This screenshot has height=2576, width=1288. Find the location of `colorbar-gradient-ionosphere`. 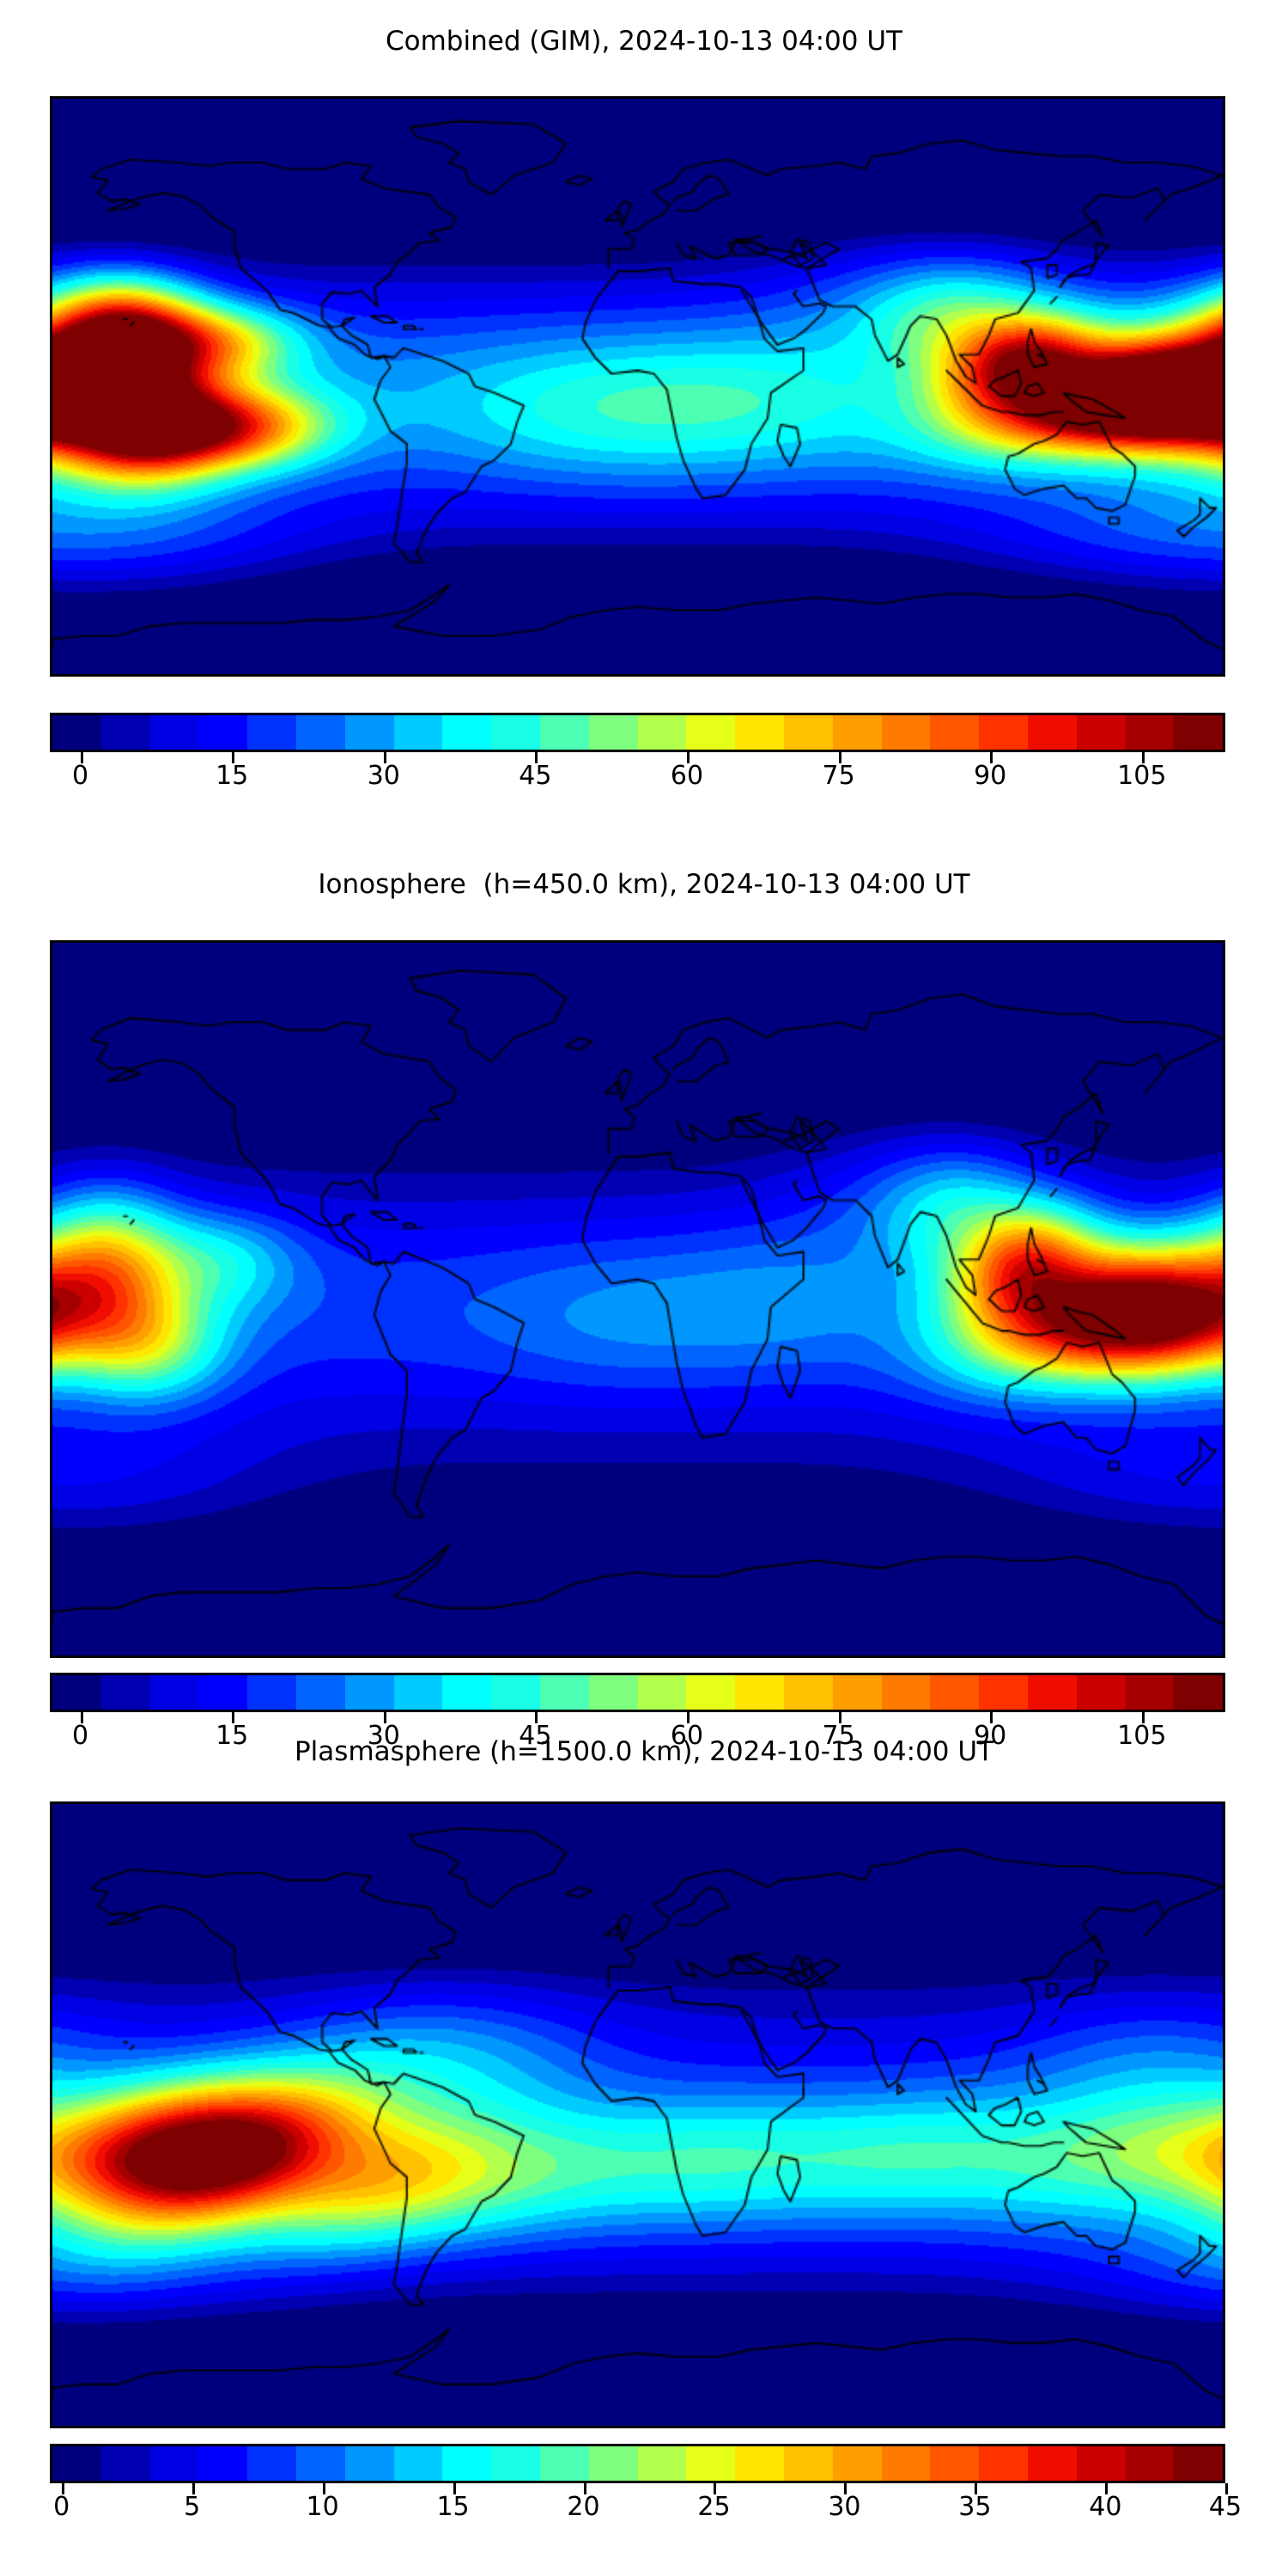

colorbar-gradient-ionosphere is located at coordinates (638, 1693).